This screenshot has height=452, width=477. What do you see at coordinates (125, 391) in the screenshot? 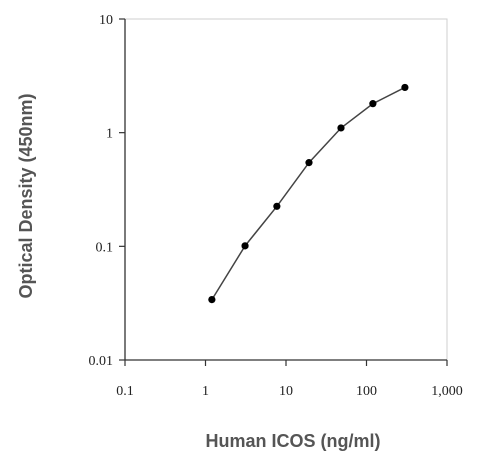
I see `x-tick-label: 0.1` at bounding box center [125, 391].